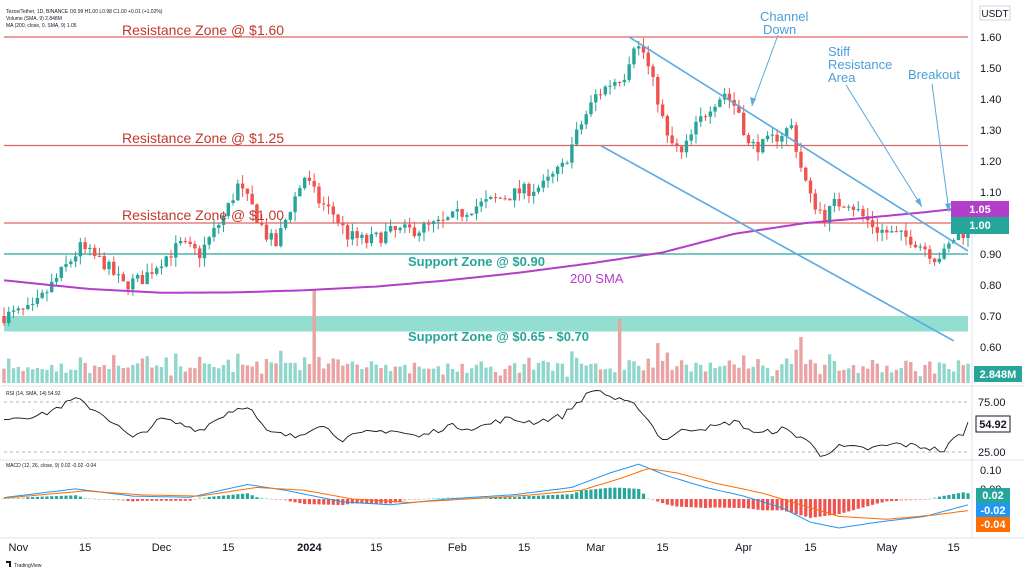  What do you see at coordinates (662, 548) in the screenshot?
I see `time-axis-tick: 15` at bounding box center [662, 548].